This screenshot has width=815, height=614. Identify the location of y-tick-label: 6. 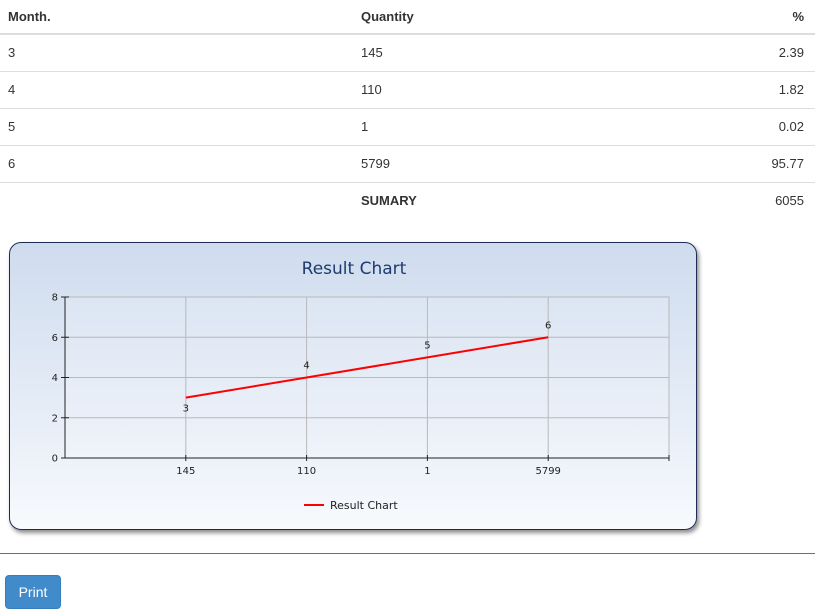
(55, 338).